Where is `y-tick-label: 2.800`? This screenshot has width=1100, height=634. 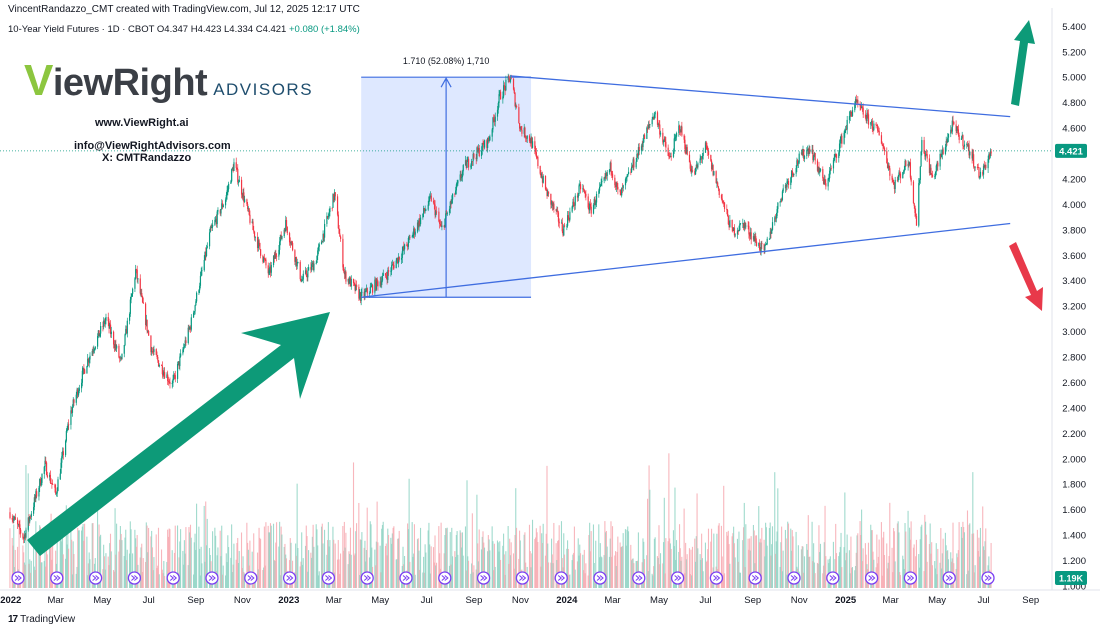 y-tick-label: 2.800 is located at coordinates (1074, 358).